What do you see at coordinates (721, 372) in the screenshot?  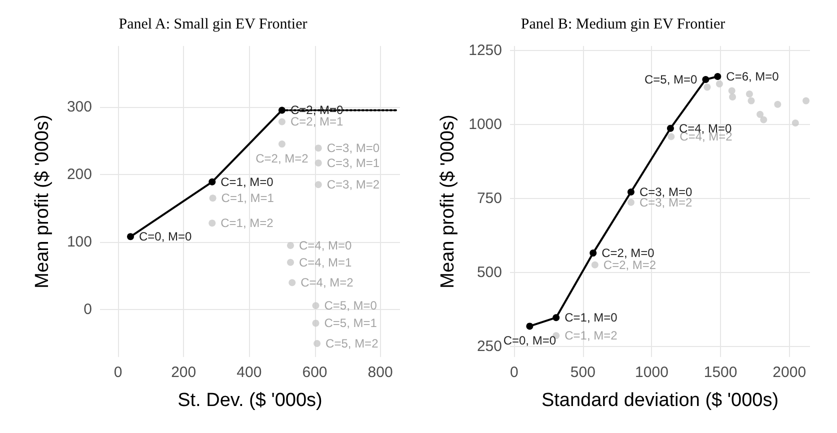 I see `x-tick-label: 1500` at bounding box center [721, 372].